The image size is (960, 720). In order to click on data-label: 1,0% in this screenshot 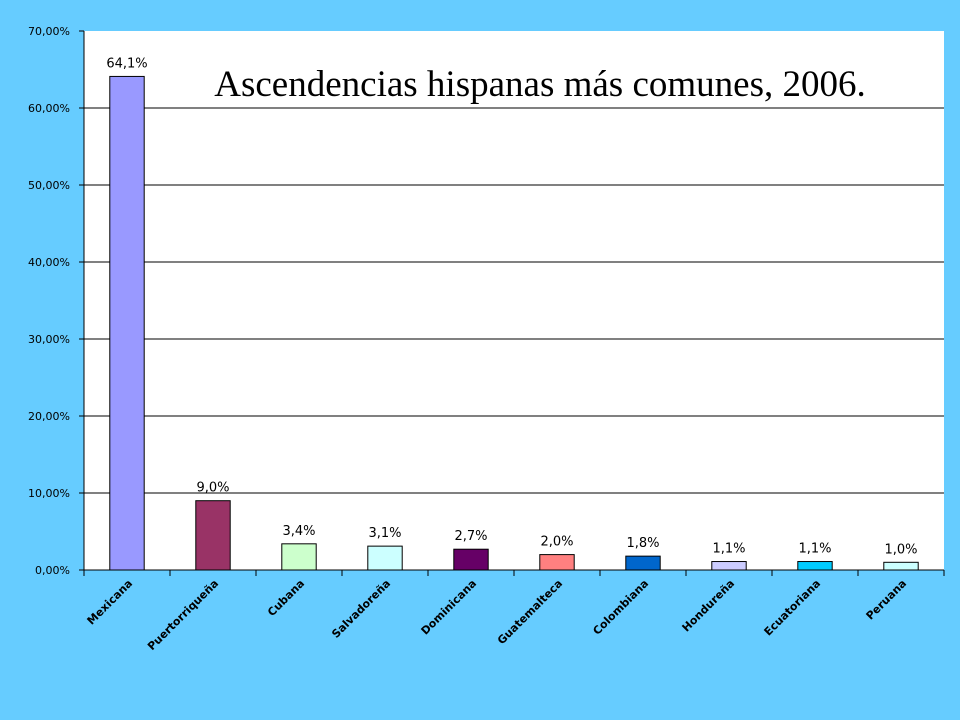, I will do `click(900, 549)`.